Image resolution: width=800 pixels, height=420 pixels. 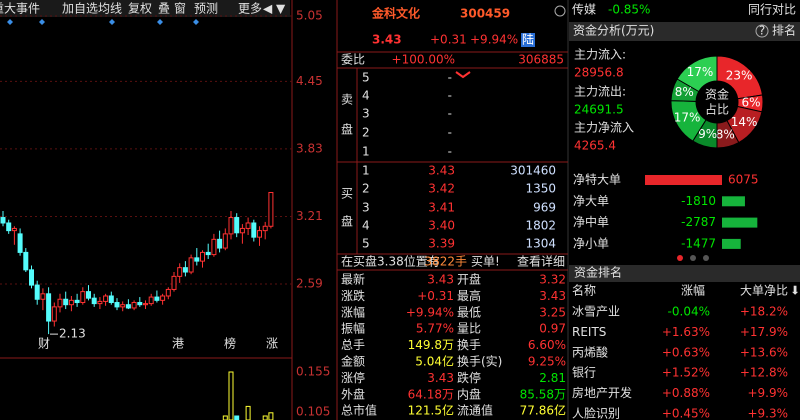 I want to click on toolbar-button: 重大事件, so click(x=20, y=9).